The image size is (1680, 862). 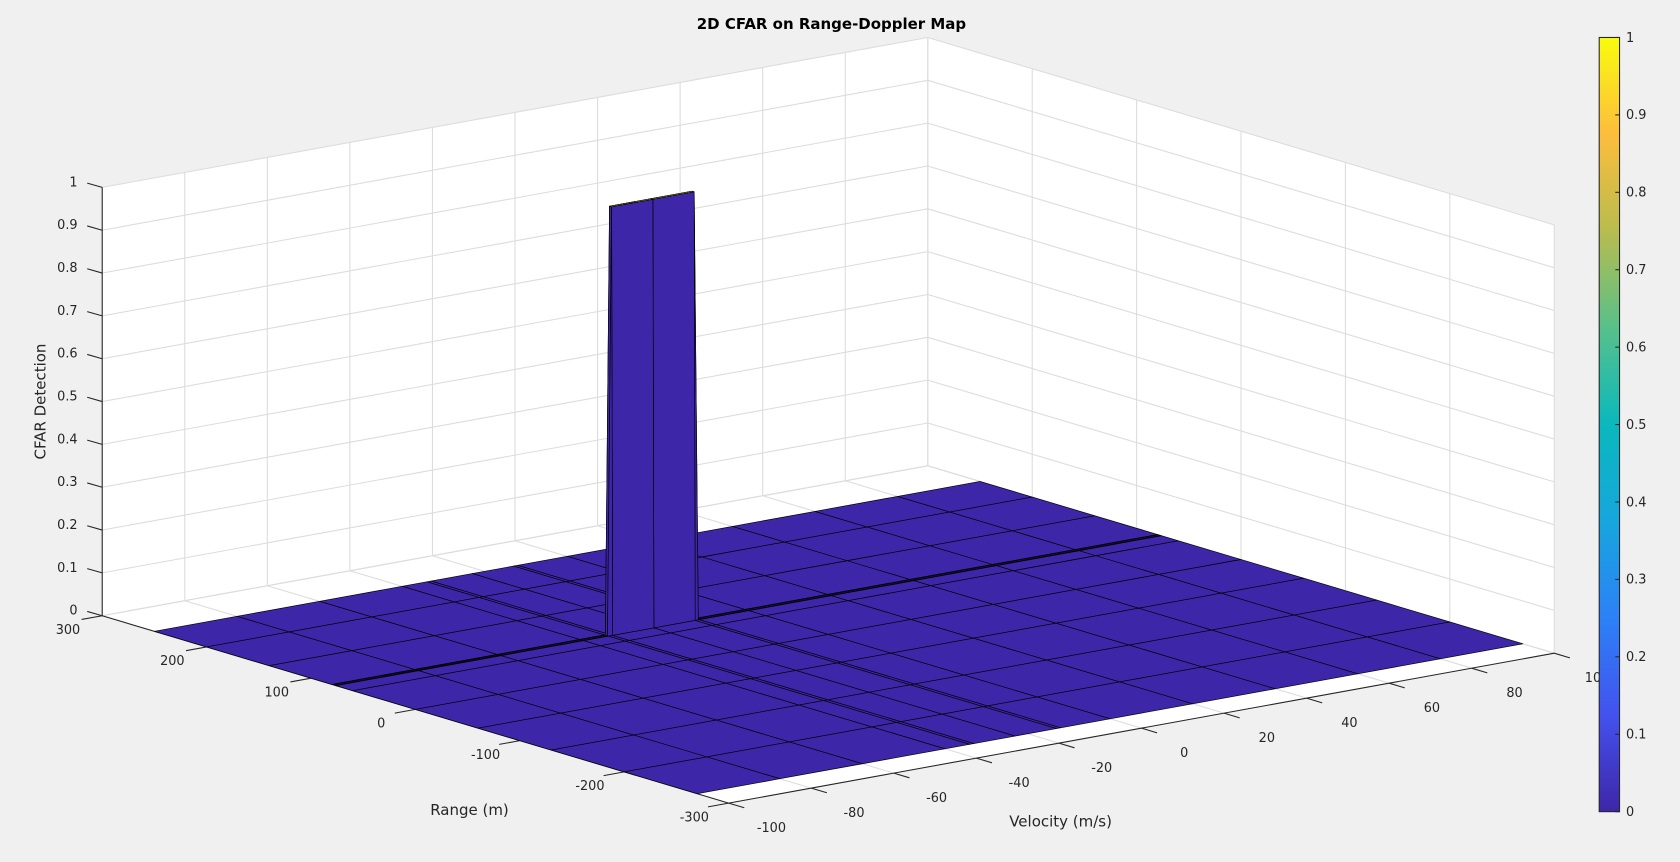 I want to click on colorbar-tick-label: 0.2, so click(x=1636, y=657).